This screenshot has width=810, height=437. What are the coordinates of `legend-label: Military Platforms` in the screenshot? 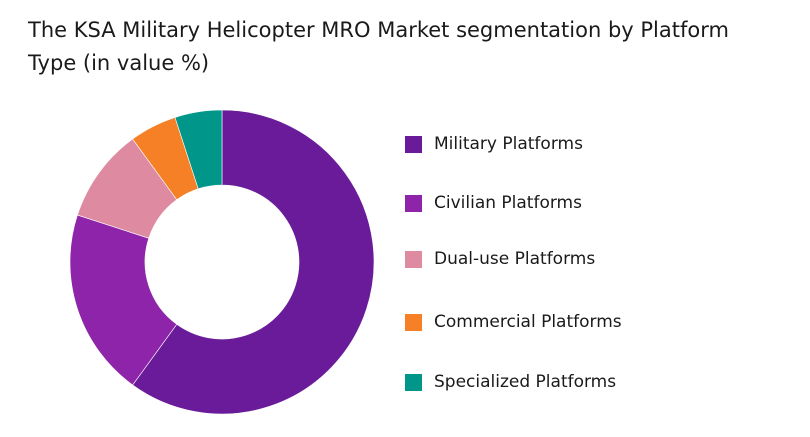 It's located at (508, 144).